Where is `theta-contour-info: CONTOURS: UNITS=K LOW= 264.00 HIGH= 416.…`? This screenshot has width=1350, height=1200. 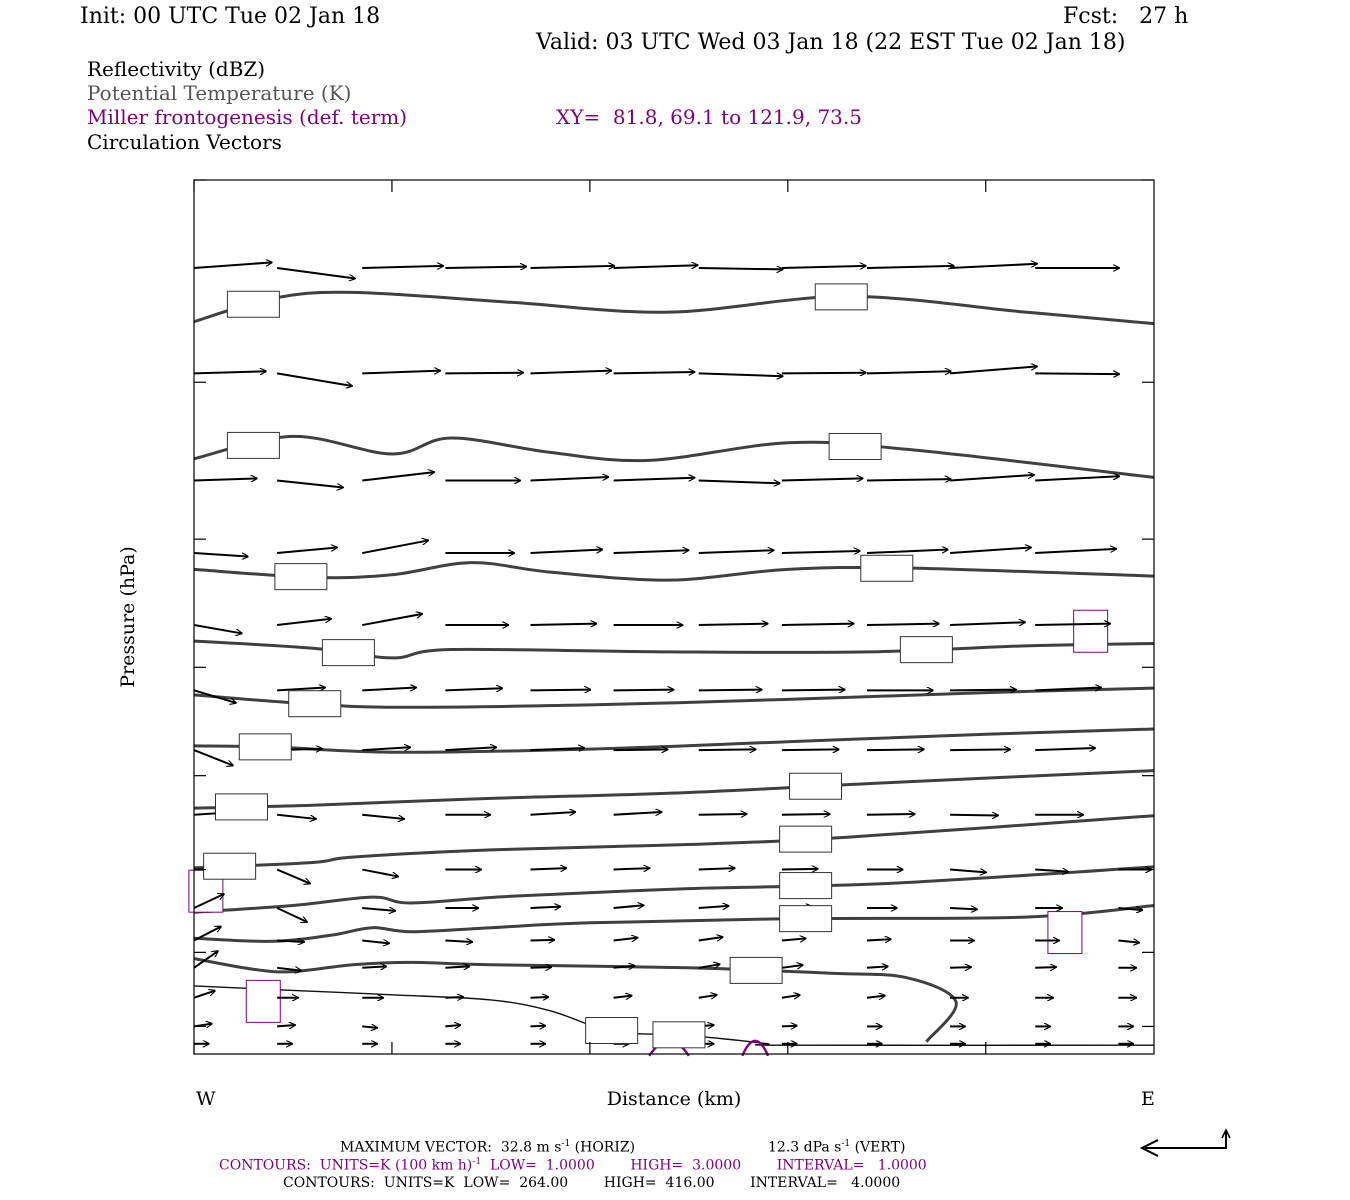 theta-contour-info: CONTOURS: UNITS=K LOW= 264.00 HIGH= 416.… is located at coordinates (592, 1183).